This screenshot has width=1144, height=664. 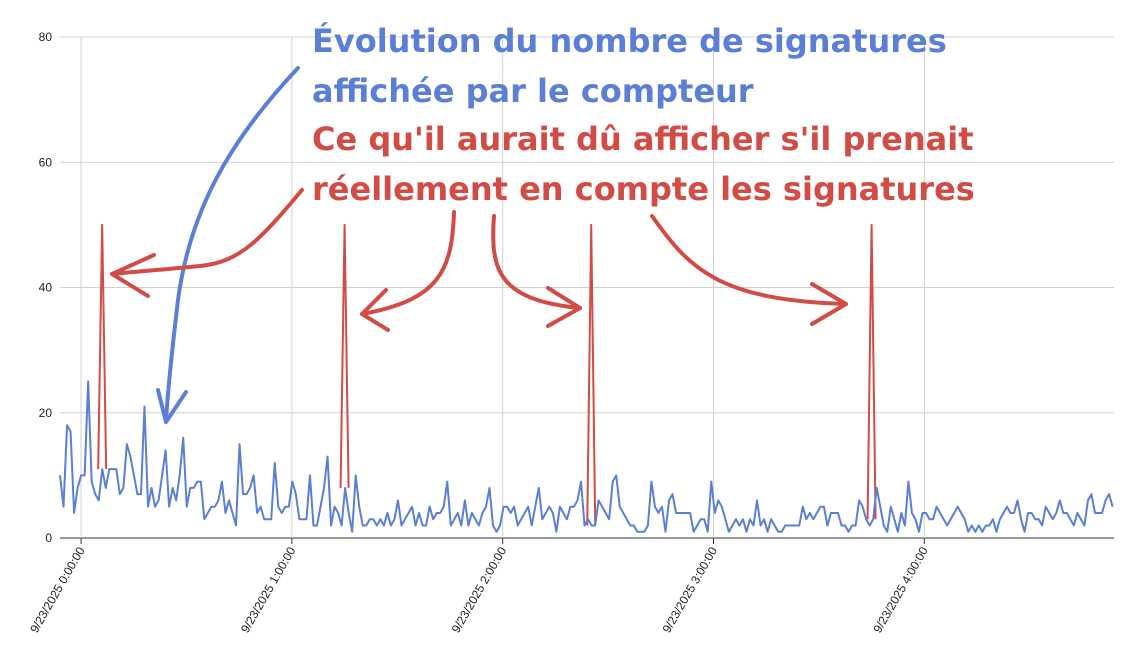 I want to click on y-tick-label: 0, so click(x=48, y=538).